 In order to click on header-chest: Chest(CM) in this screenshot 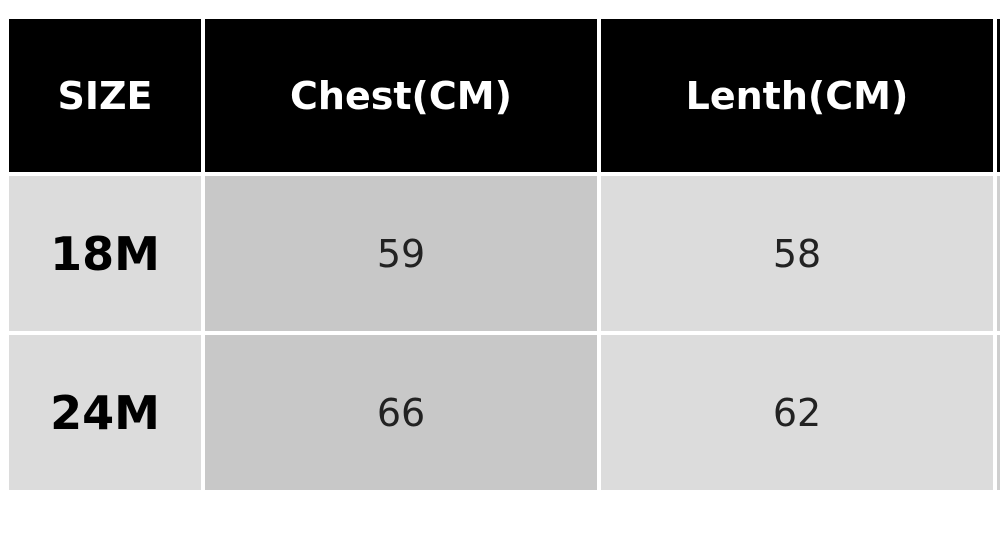, I will do `click(401, 95)`.